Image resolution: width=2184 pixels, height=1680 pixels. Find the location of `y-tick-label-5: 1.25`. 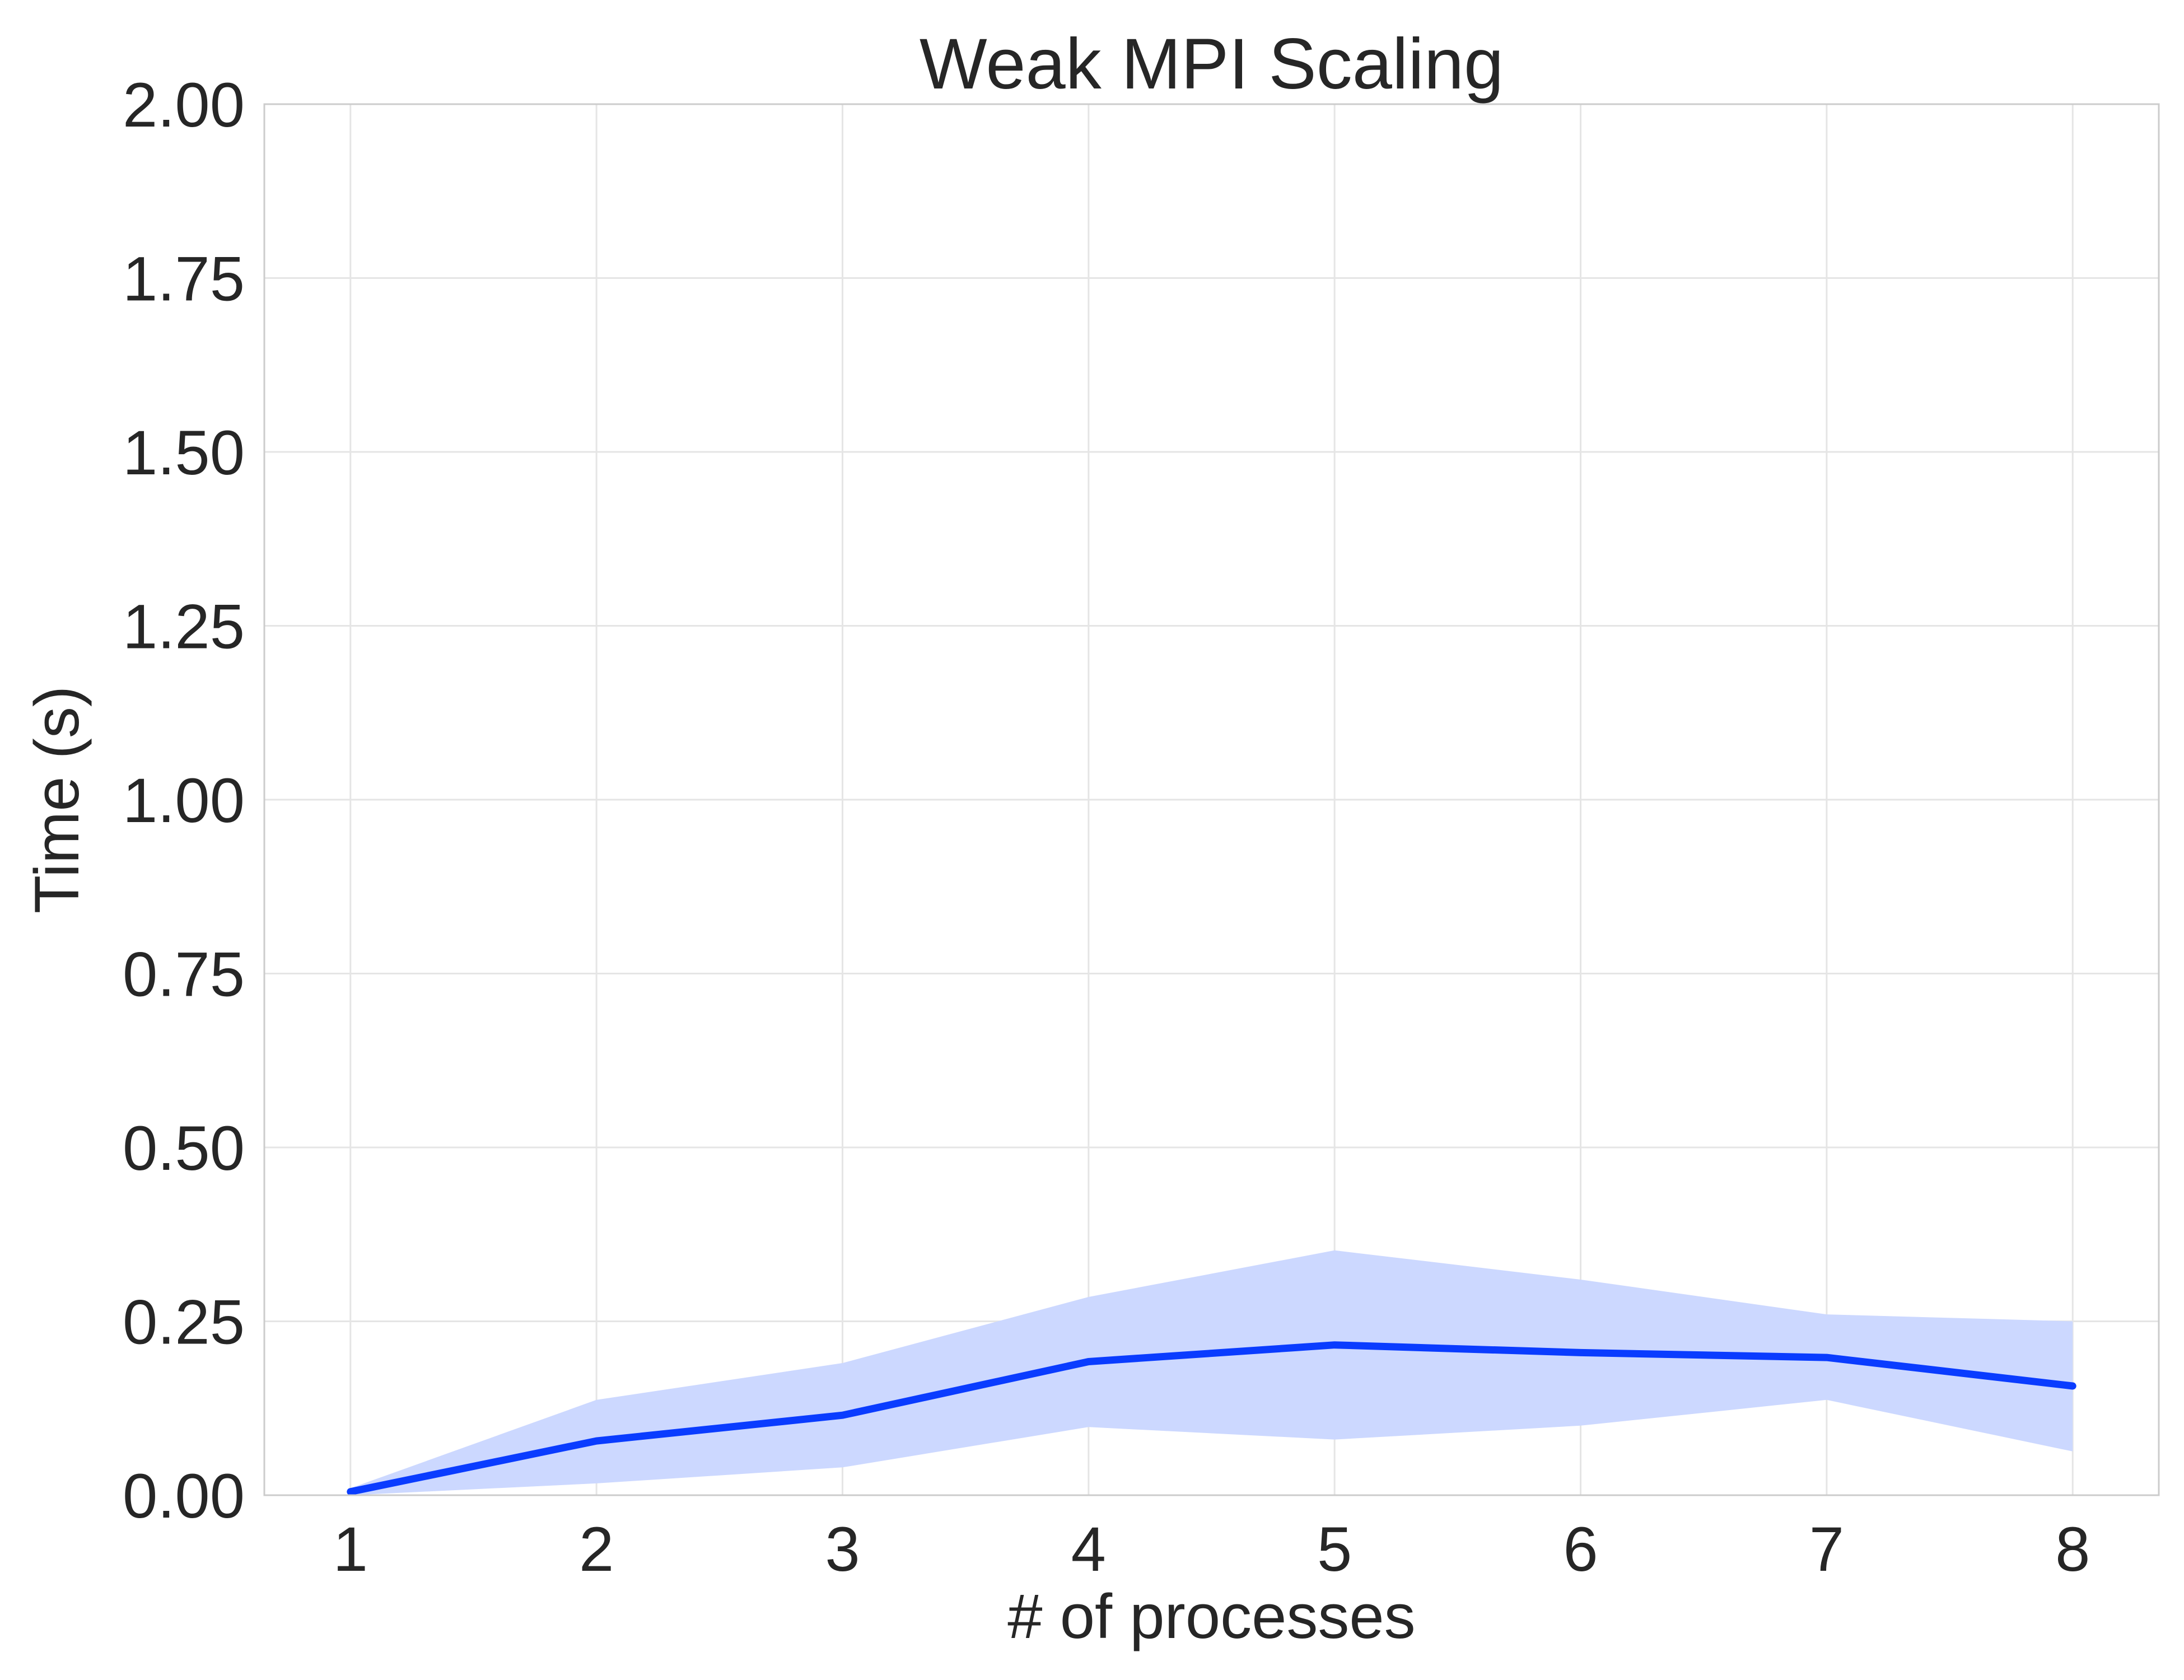

y-tick-label-5: 1.25 is located at coordinates (184, 627).